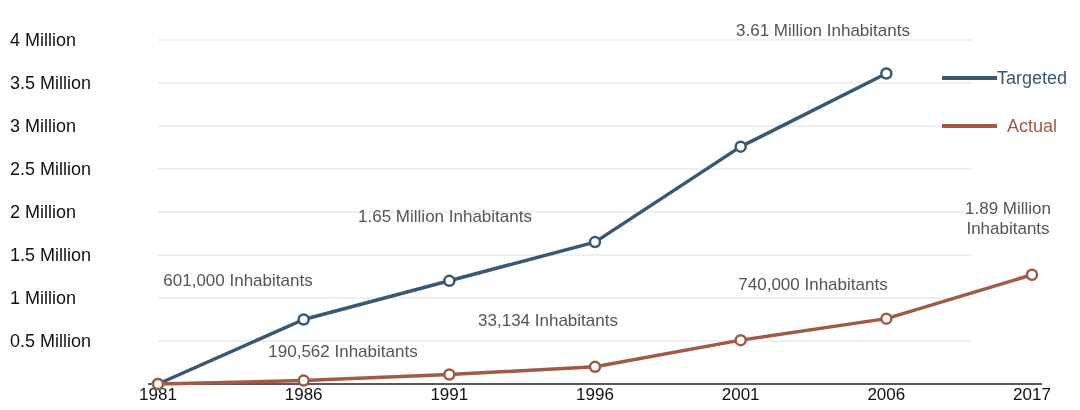  What do you see at coordinates (1008, 218) in the screenshot?
I see `annotation: 1.89 Million Inhabitants` at bounding box center [1008, 218].